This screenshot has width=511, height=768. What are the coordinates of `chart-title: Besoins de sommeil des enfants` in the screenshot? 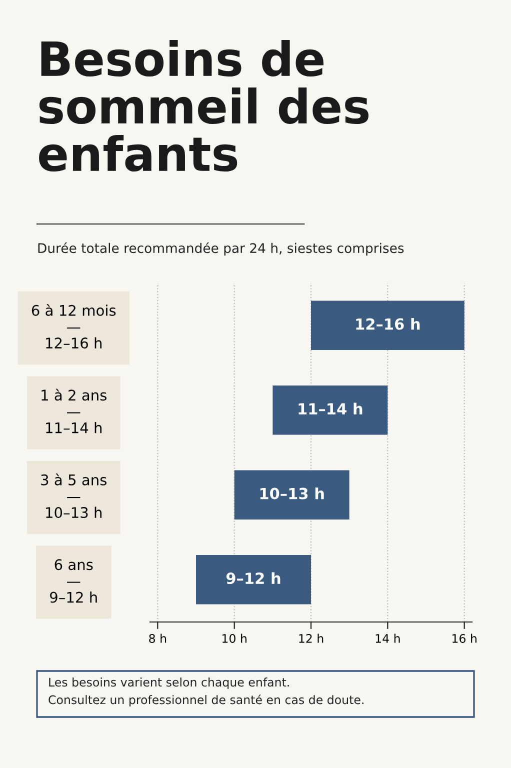 It's located at (203, 106).